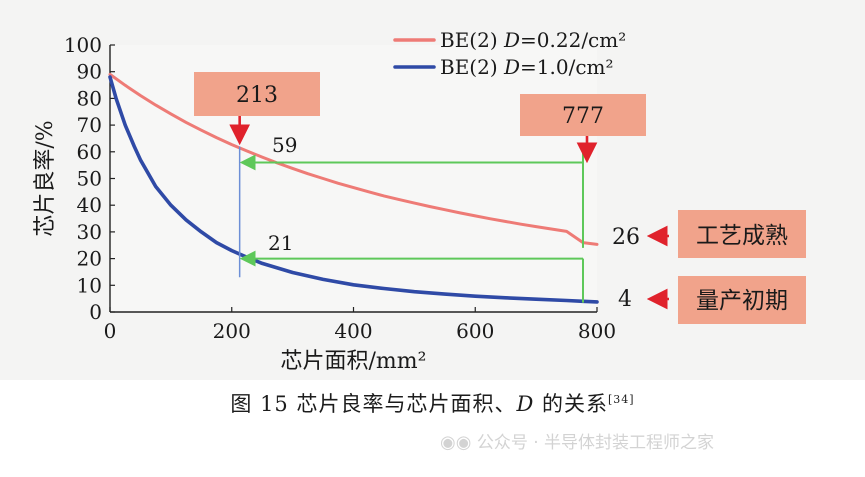  I want to click on y-tick-label: 40, so click(89, 205).